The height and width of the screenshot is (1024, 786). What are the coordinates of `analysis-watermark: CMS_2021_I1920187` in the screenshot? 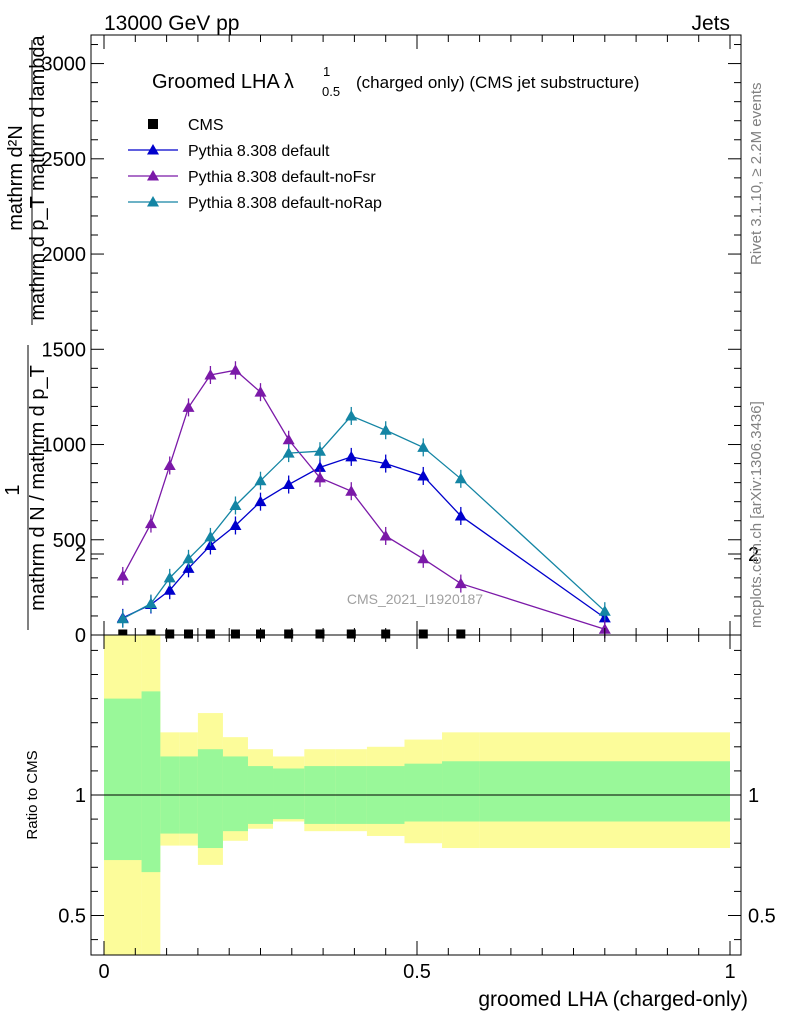 It's located at (415, 599).